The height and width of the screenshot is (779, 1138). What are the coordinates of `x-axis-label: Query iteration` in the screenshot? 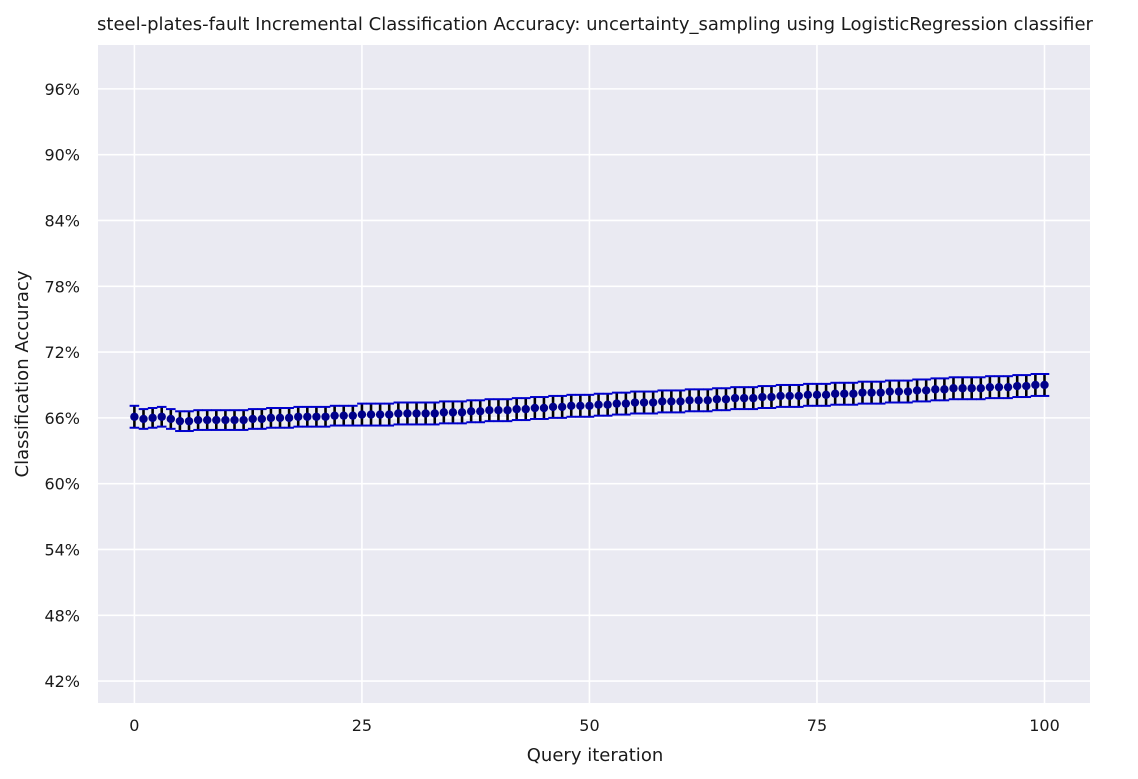 It's located at (595, 755).